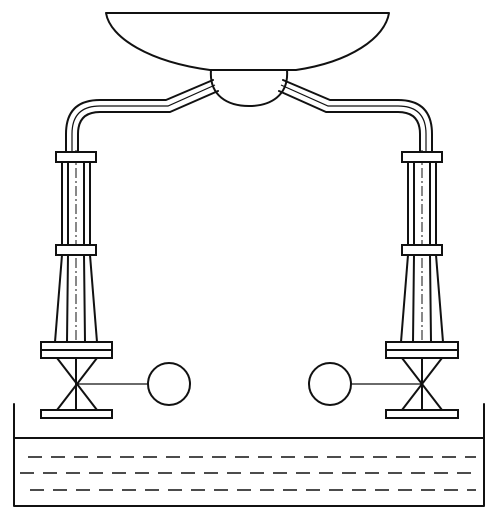 This screenshot has width=492, height=513. Describe the element at coordinates (247, 41) in the screenshot. I see `dish` at that location.